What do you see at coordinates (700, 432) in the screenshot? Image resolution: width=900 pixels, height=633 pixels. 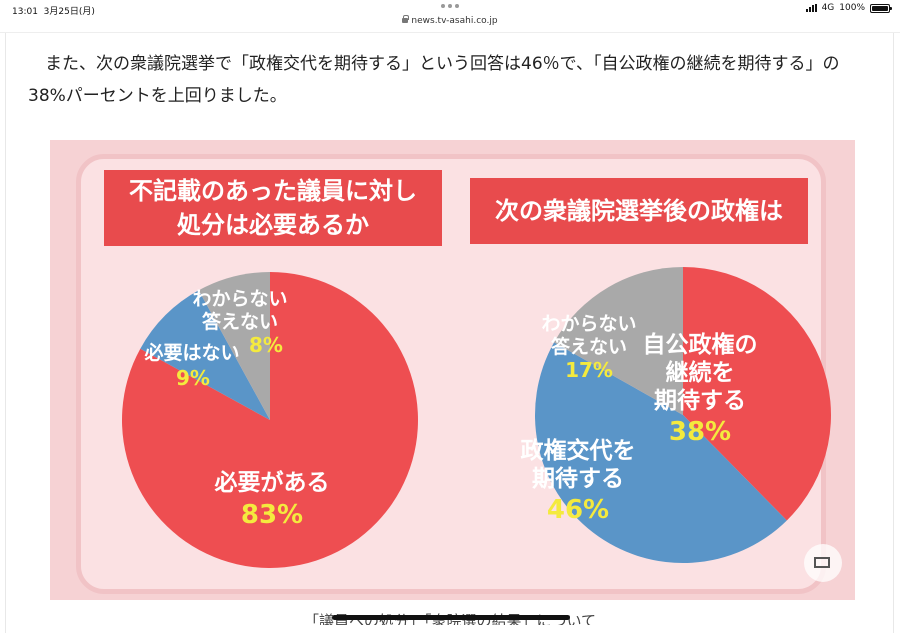 I see `right-cont-pct: 38%` at bounding box center [700, 432].